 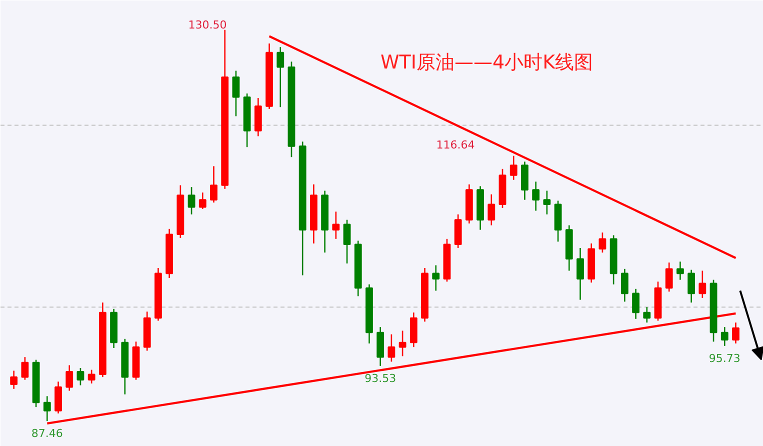 What do you see at coordinates (47, 433) in the screenshot?
I see `annotation: 87.46` at bounding box center [47, 433].